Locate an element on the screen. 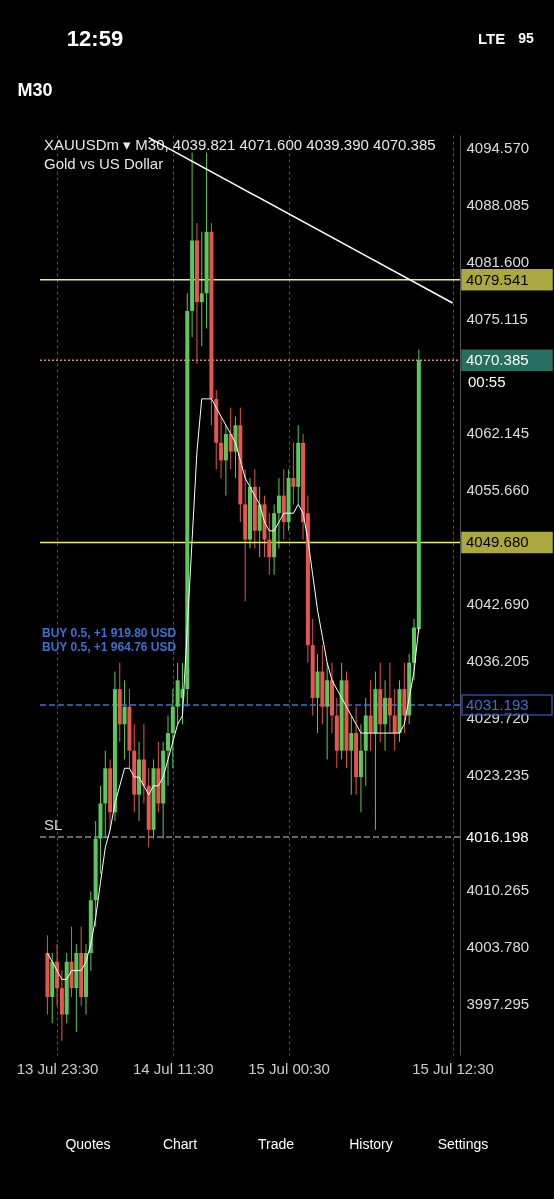  text: 12:59 is located at coordinates (95, 38).